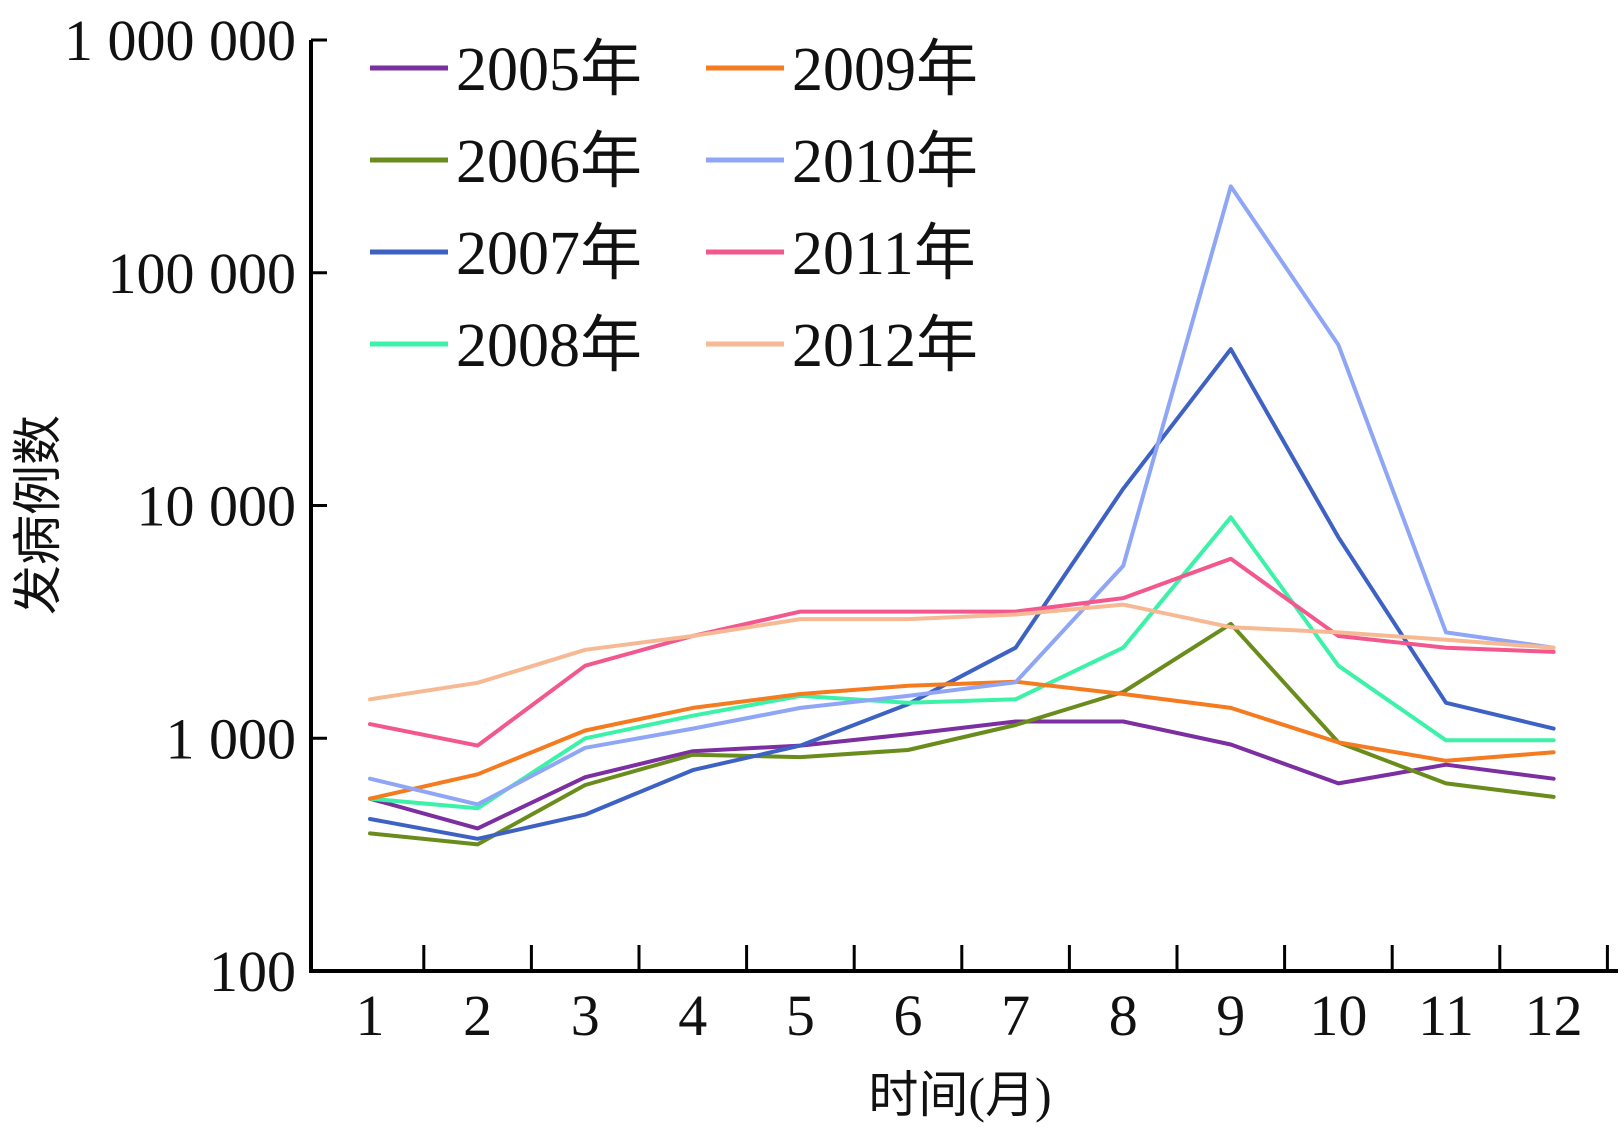 The image size is (1624, 1128). What do you see at coordinates (959, 1095) in the screenshot?
I see `x-axis-title: 时间(月)` at bounding box center [959, 1095].